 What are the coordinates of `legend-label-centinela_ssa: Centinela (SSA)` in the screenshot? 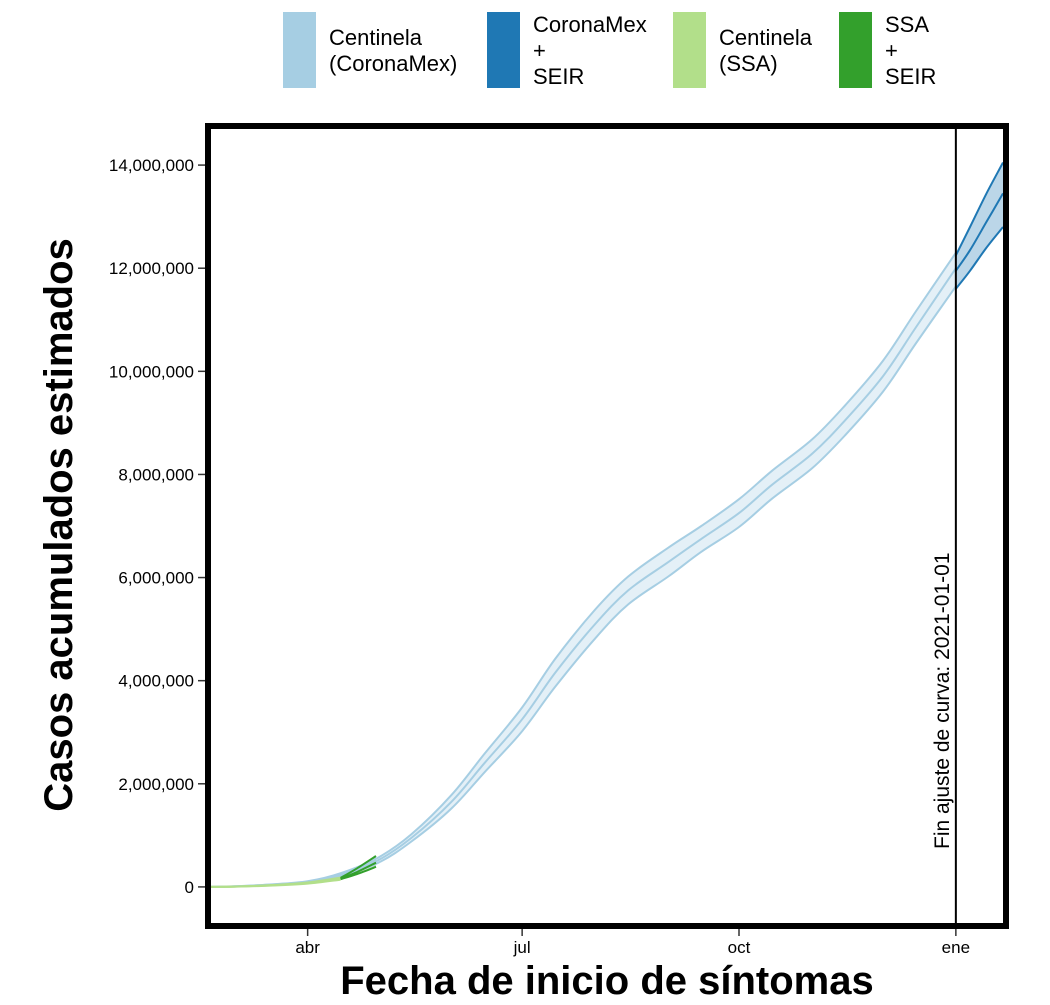 It's located at (766, 50).